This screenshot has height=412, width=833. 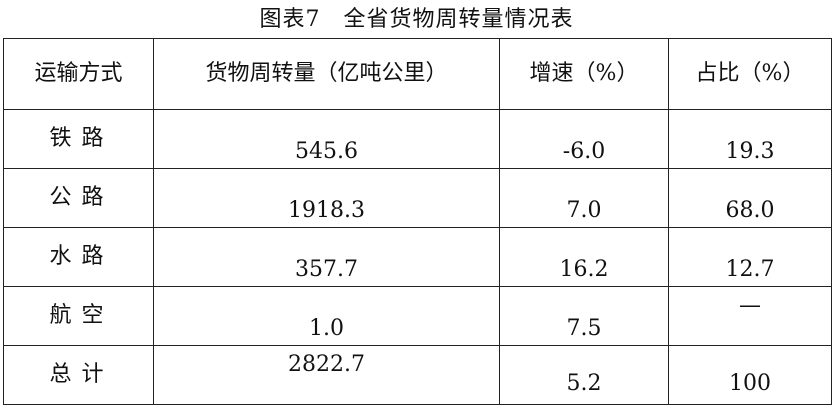 I want to click on cell-aviation-volume: 1.0, so click(x=326, y=328).